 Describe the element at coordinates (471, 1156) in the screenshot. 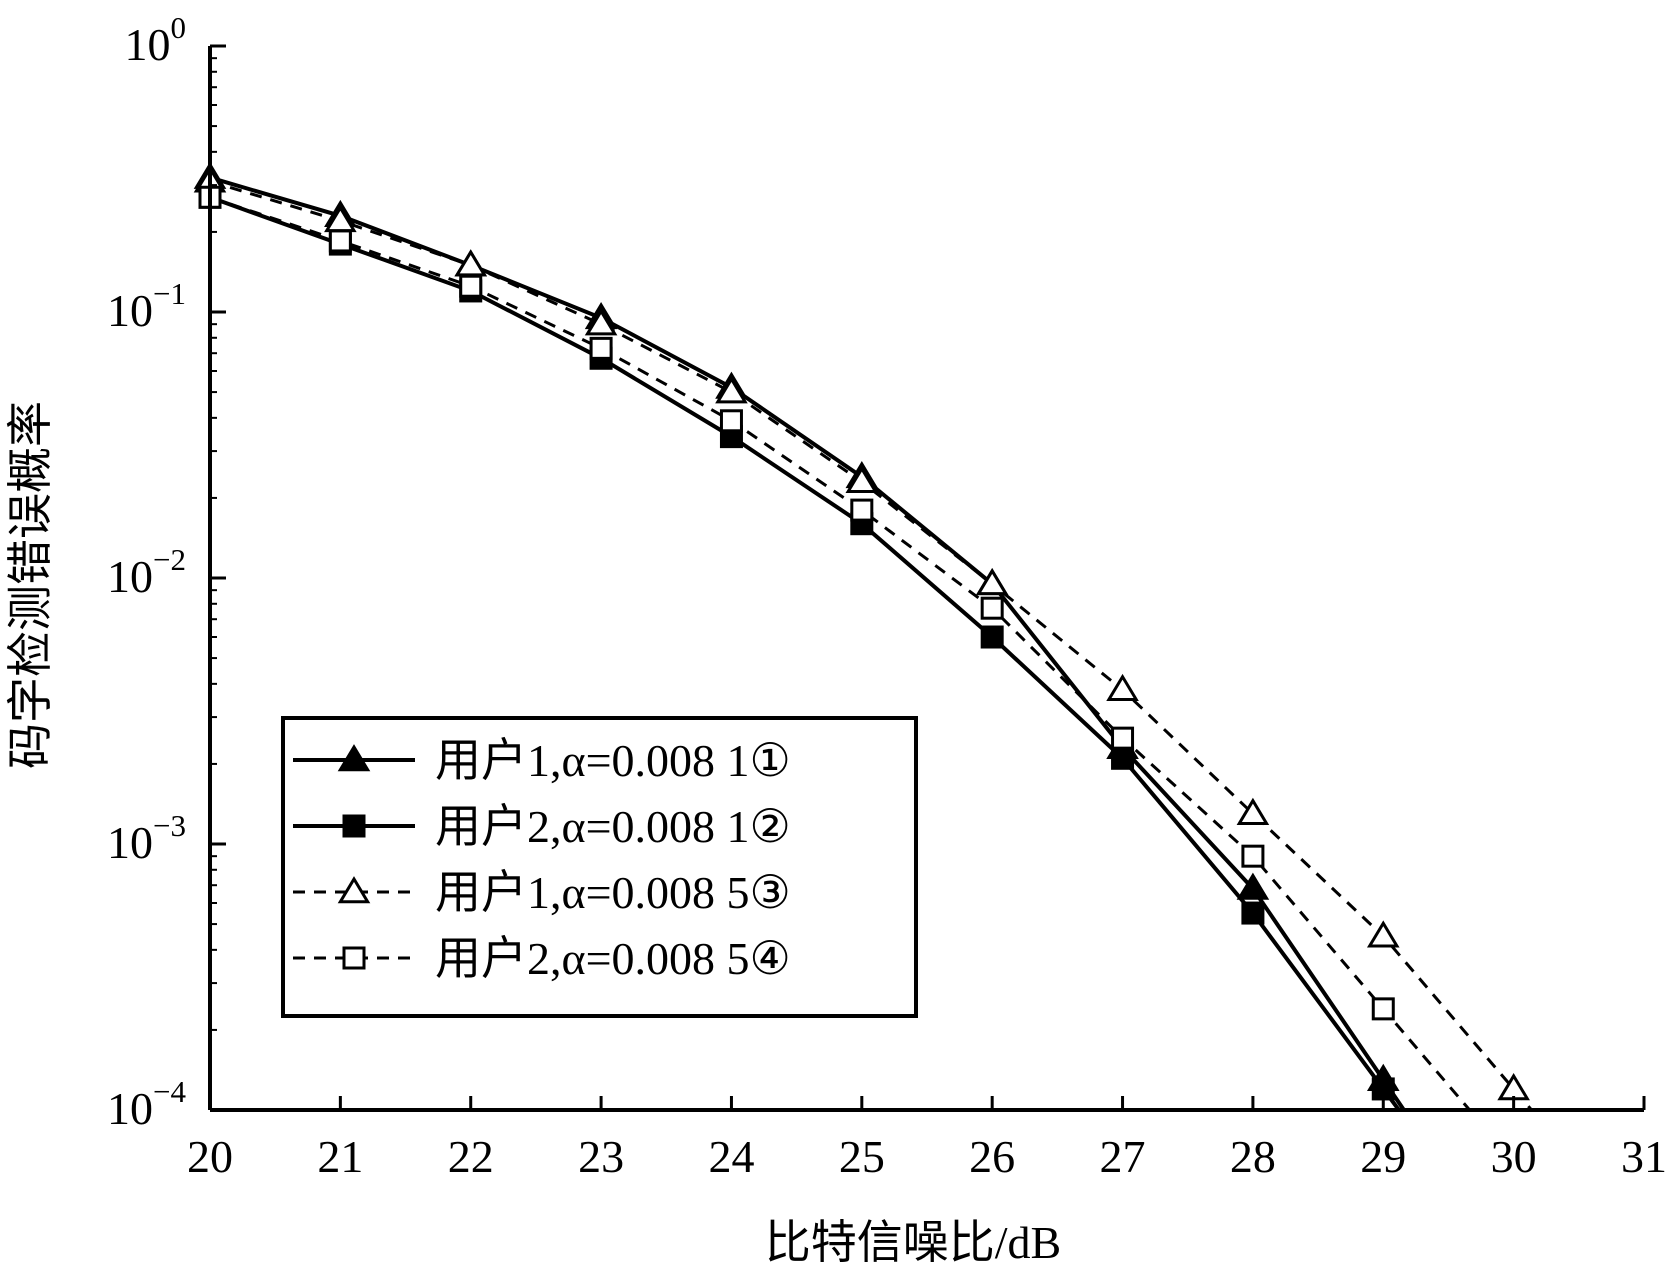

I see `x-tick-label: 22` at that location.